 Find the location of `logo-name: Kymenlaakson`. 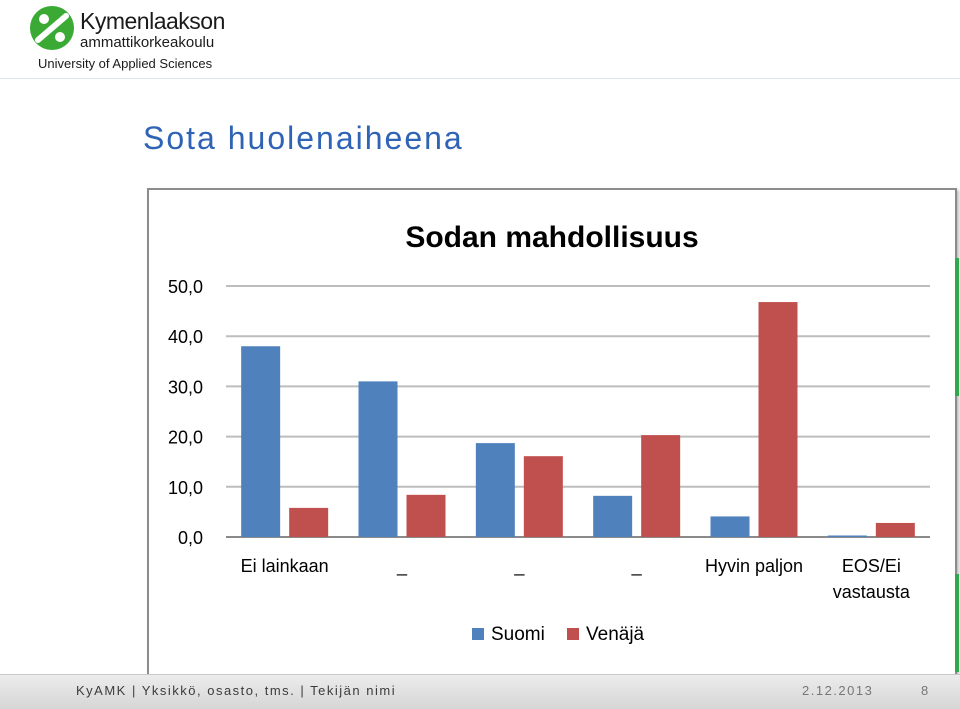

logo-name: Kymenlaakson is located at coordinates (152, 21).